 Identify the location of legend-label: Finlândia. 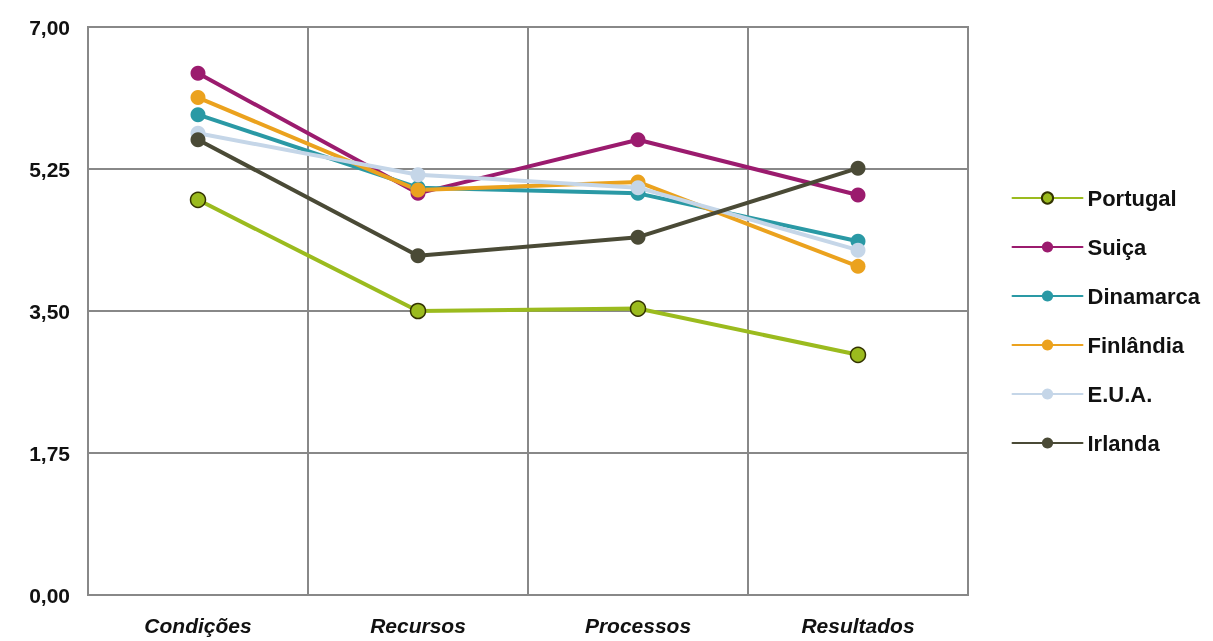
(1136, 345).